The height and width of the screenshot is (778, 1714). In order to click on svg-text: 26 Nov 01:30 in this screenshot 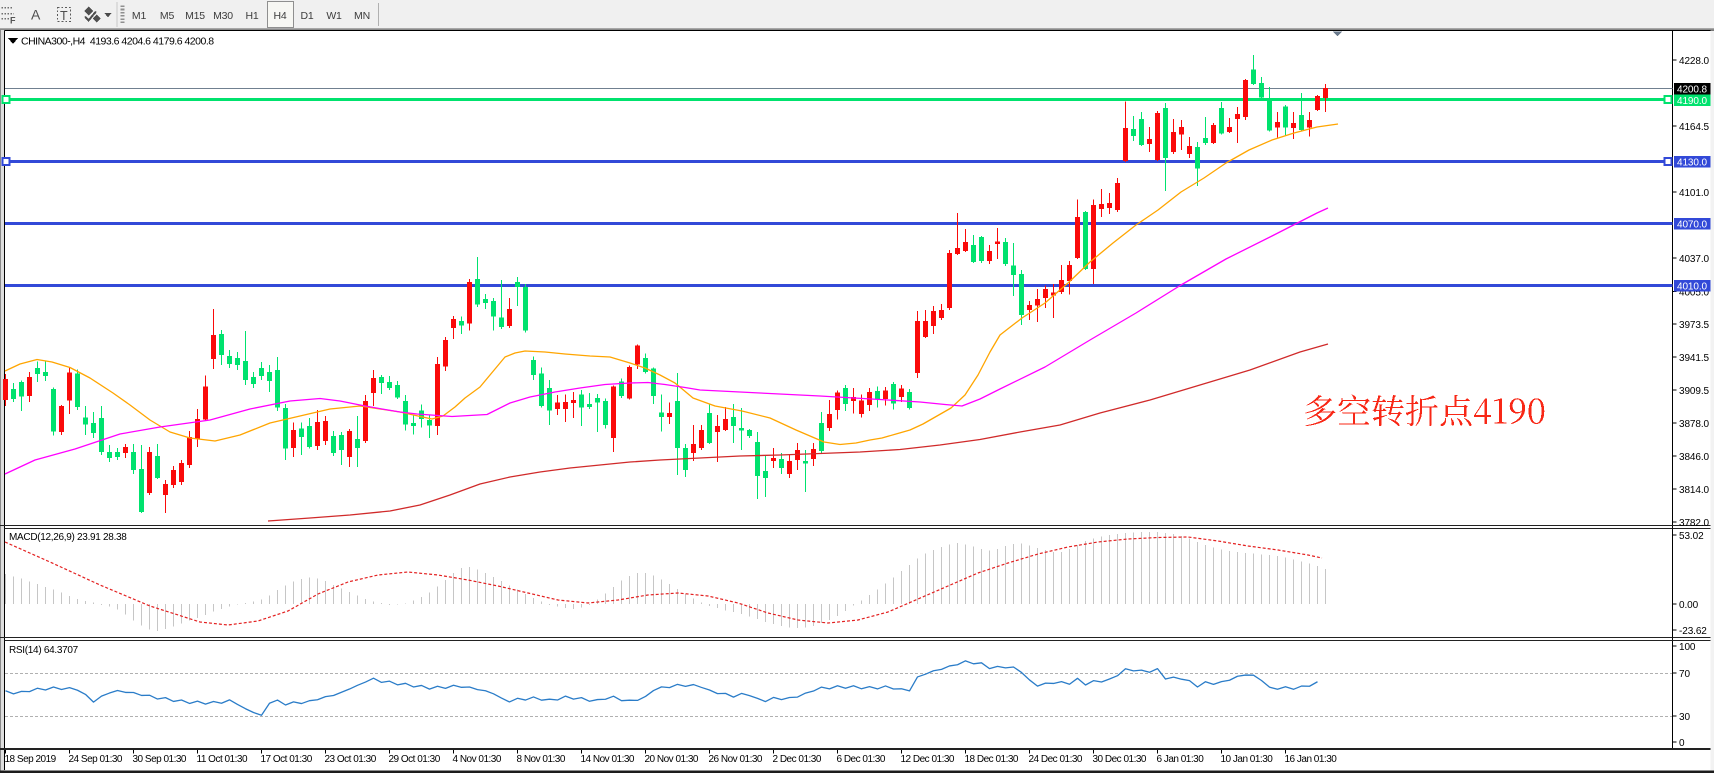, I will do `click(736, 759)`.